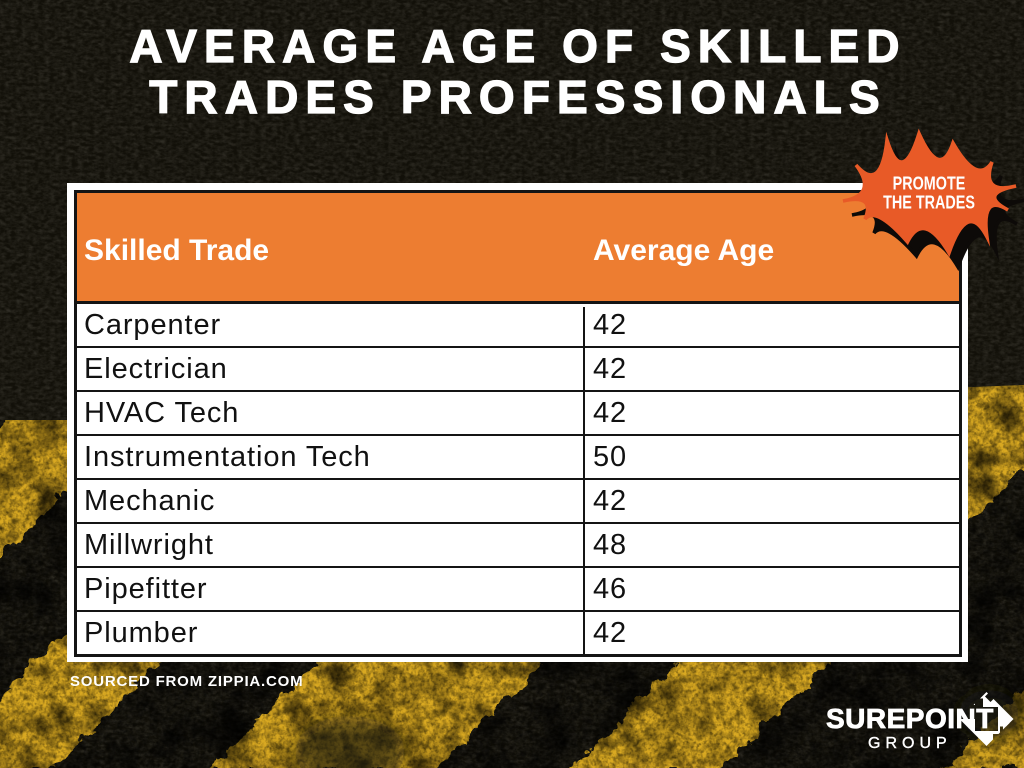  What do you see at coordinates (929, 203) in the screenshot?
I see `svg-text: THE TRADES` at bounding box center [929, 203].